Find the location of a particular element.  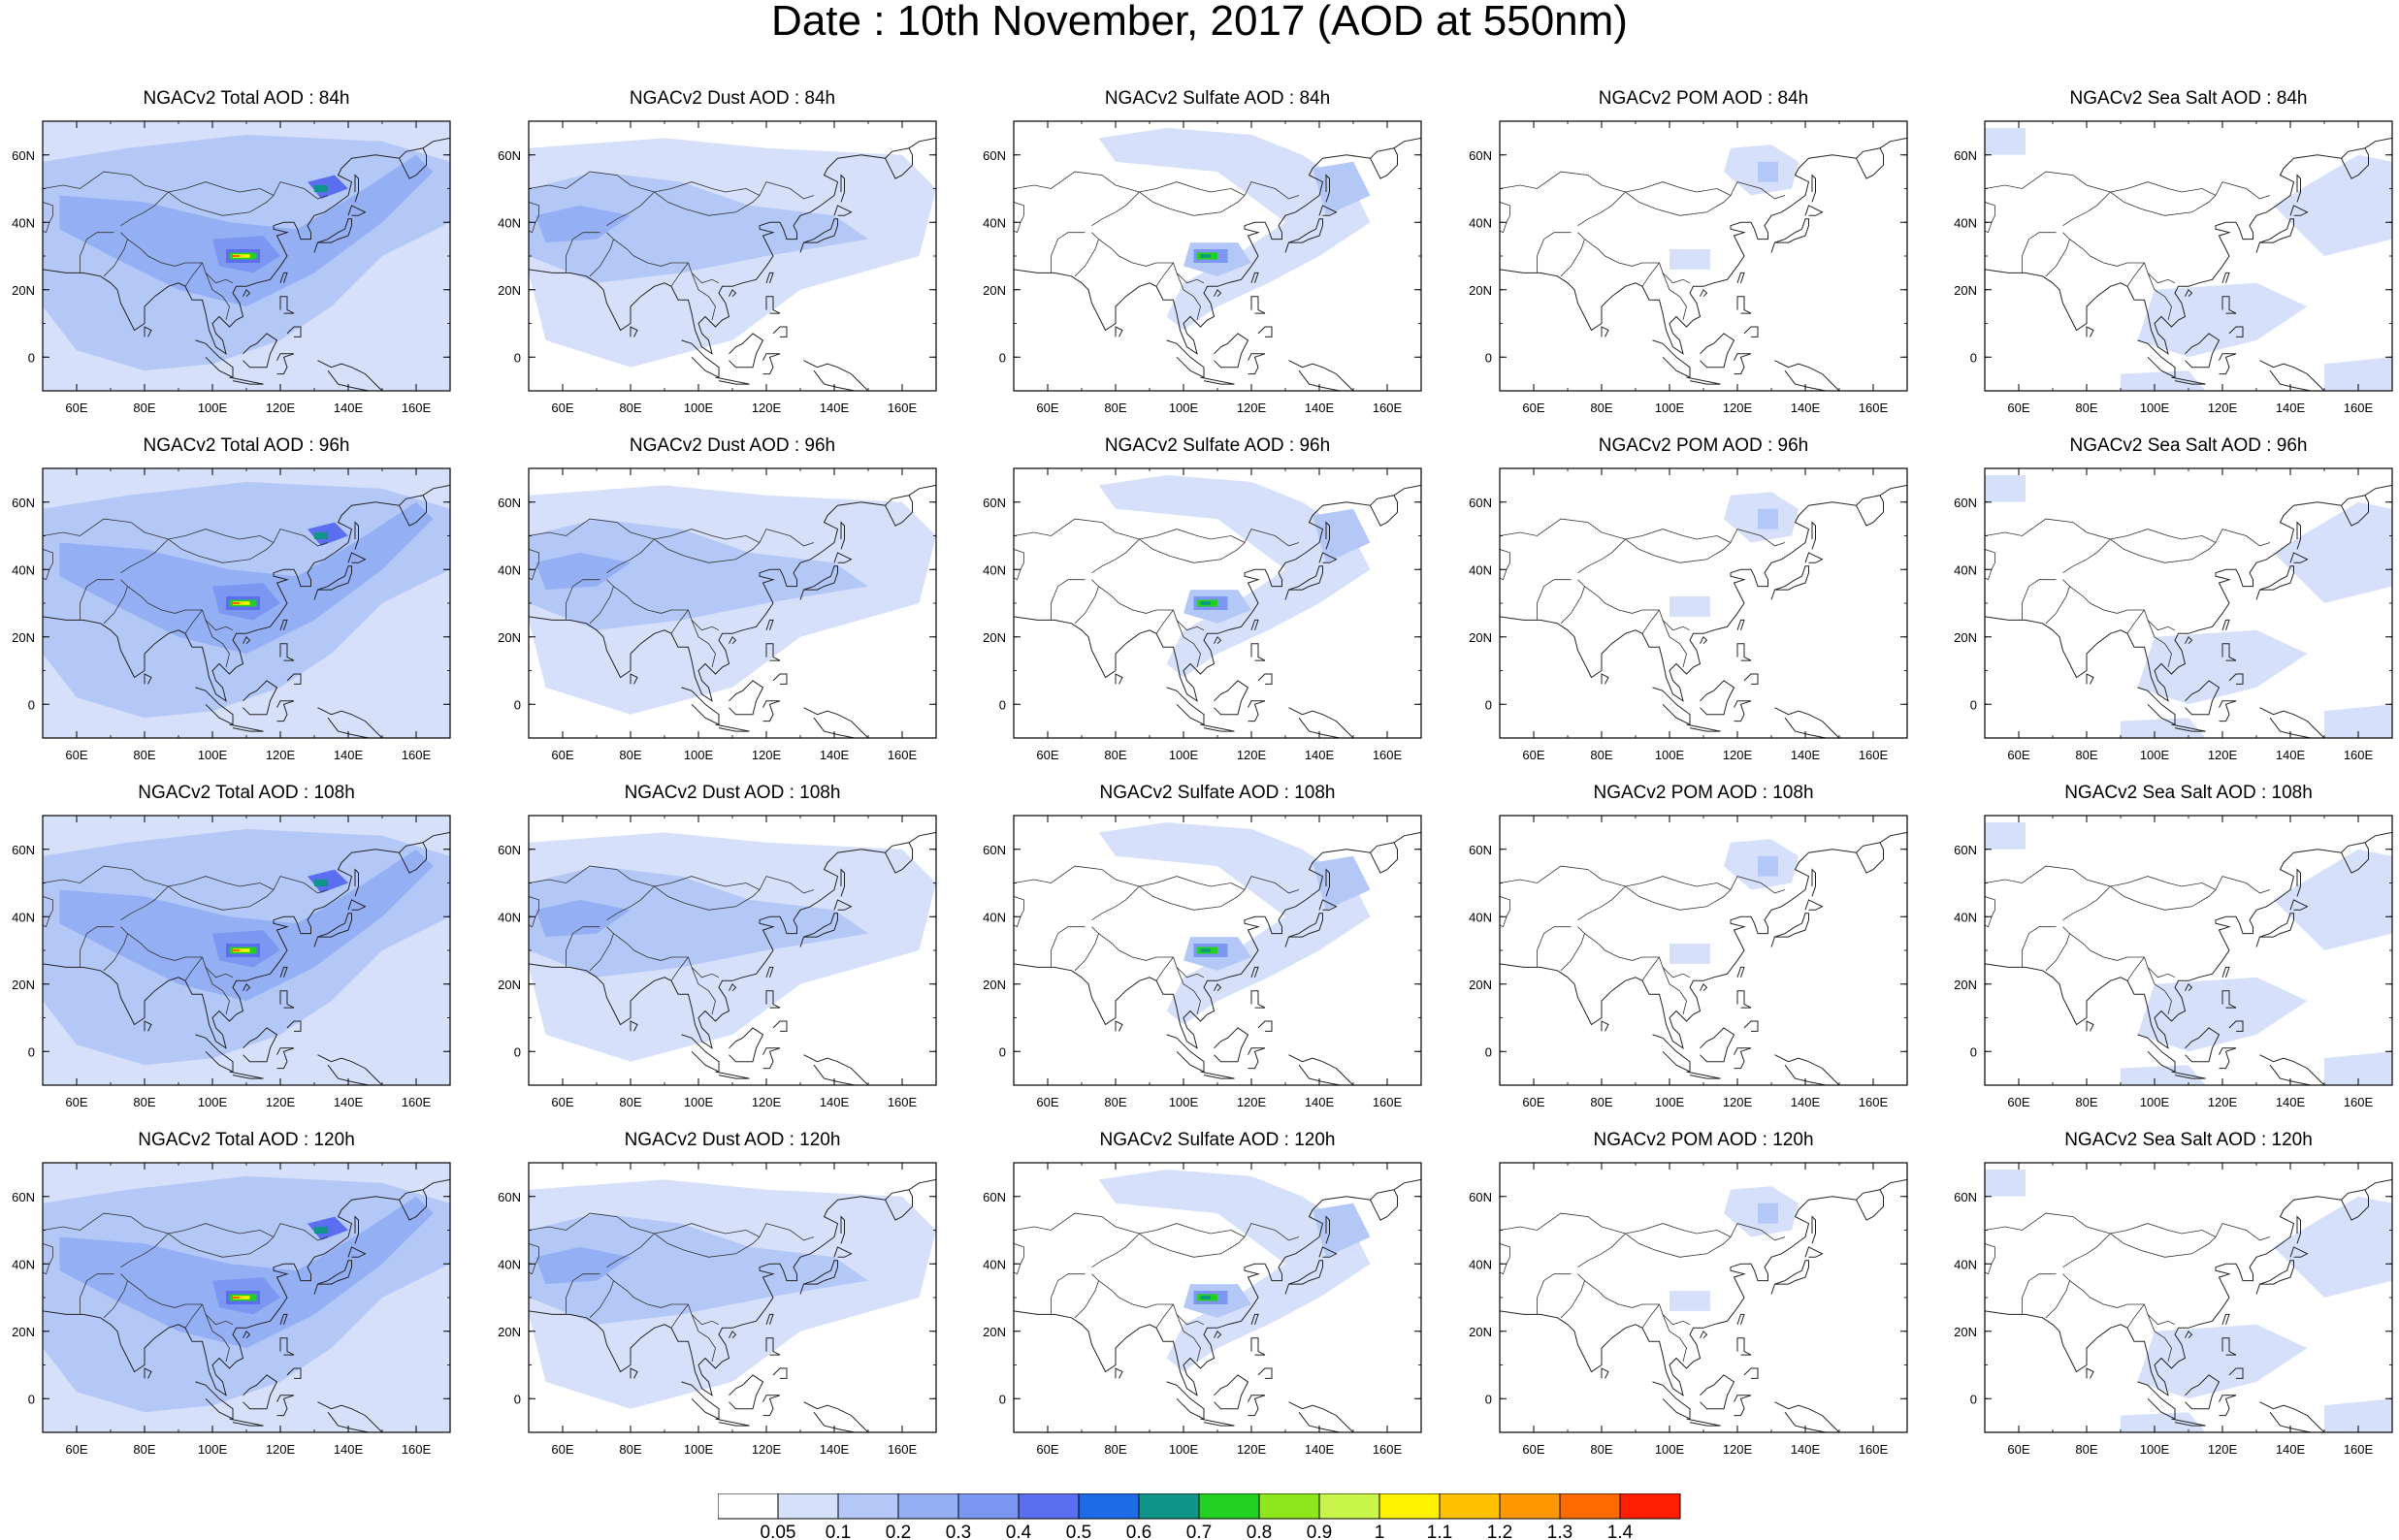

colorbar-swatch is located at coordinates (1169, 1507).